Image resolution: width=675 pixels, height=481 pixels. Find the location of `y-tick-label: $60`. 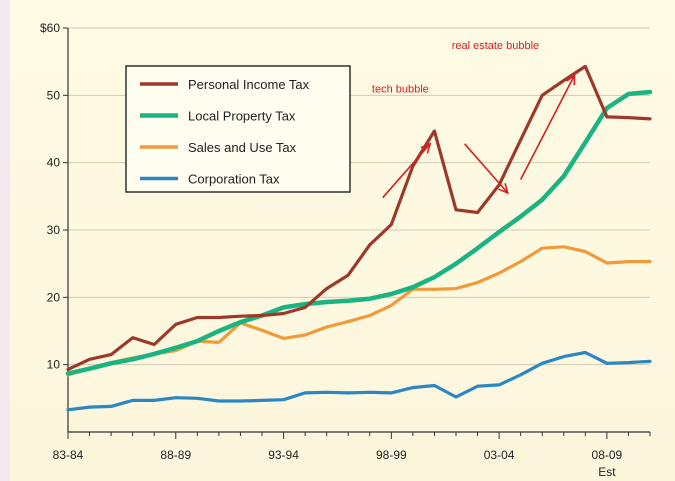

y-tick-label: $60 is located at coordinates (50, 28).